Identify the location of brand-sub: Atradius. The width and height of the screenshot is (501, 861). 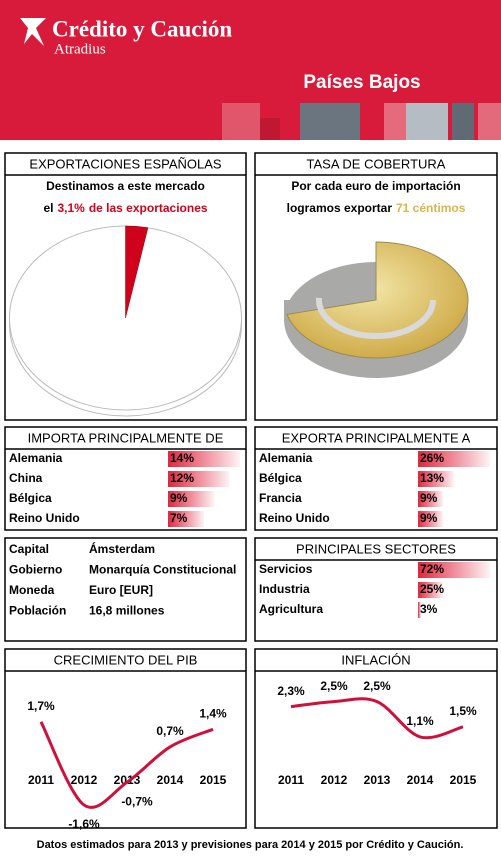
(80, 49).